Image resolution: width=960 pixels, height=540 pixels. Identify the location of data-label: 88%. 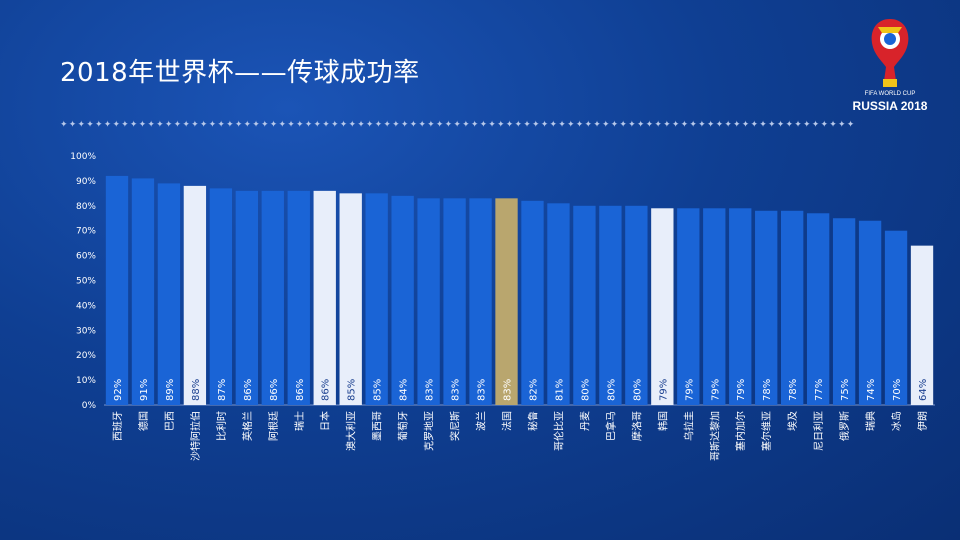
(196, 390).